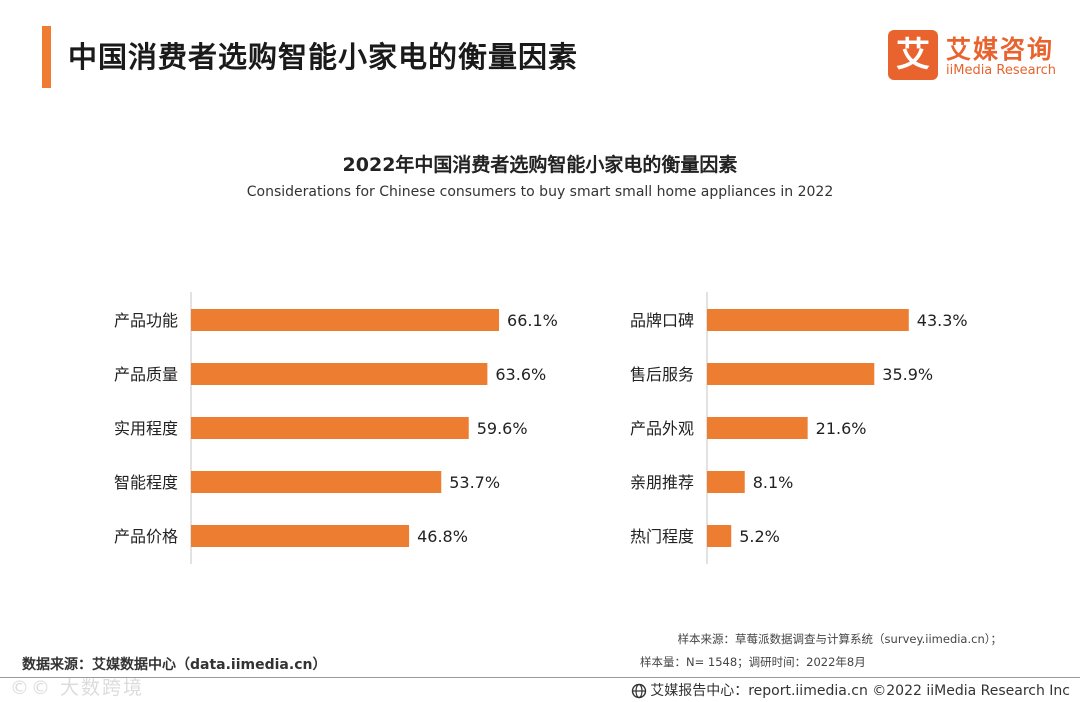  Describe the element at coordinates (146, 482) in the screenshot. I see `category-label: 智能程度` at that location.